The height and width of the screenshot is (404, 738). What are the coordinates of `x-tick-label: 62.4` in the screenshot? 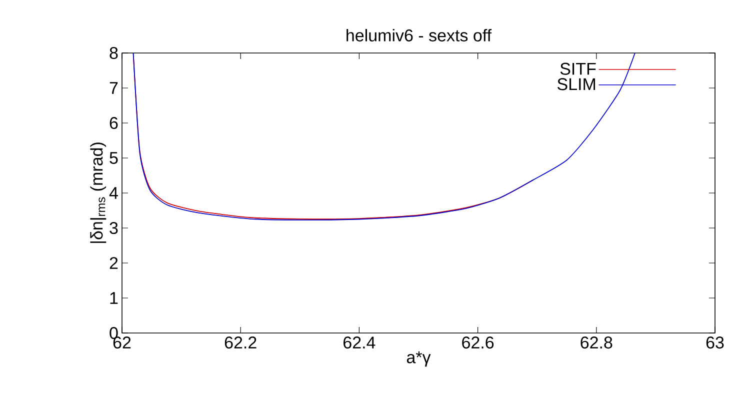 It's located at (360, 342).